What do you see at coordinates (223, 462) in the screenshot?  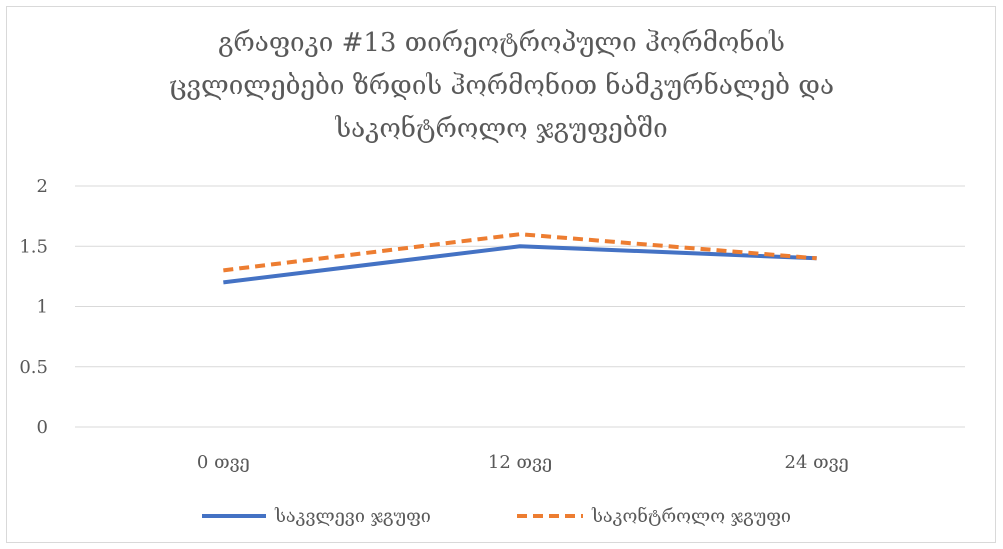 I see `x-tick-label: 0 თვე` at bounding box center [223, 462].